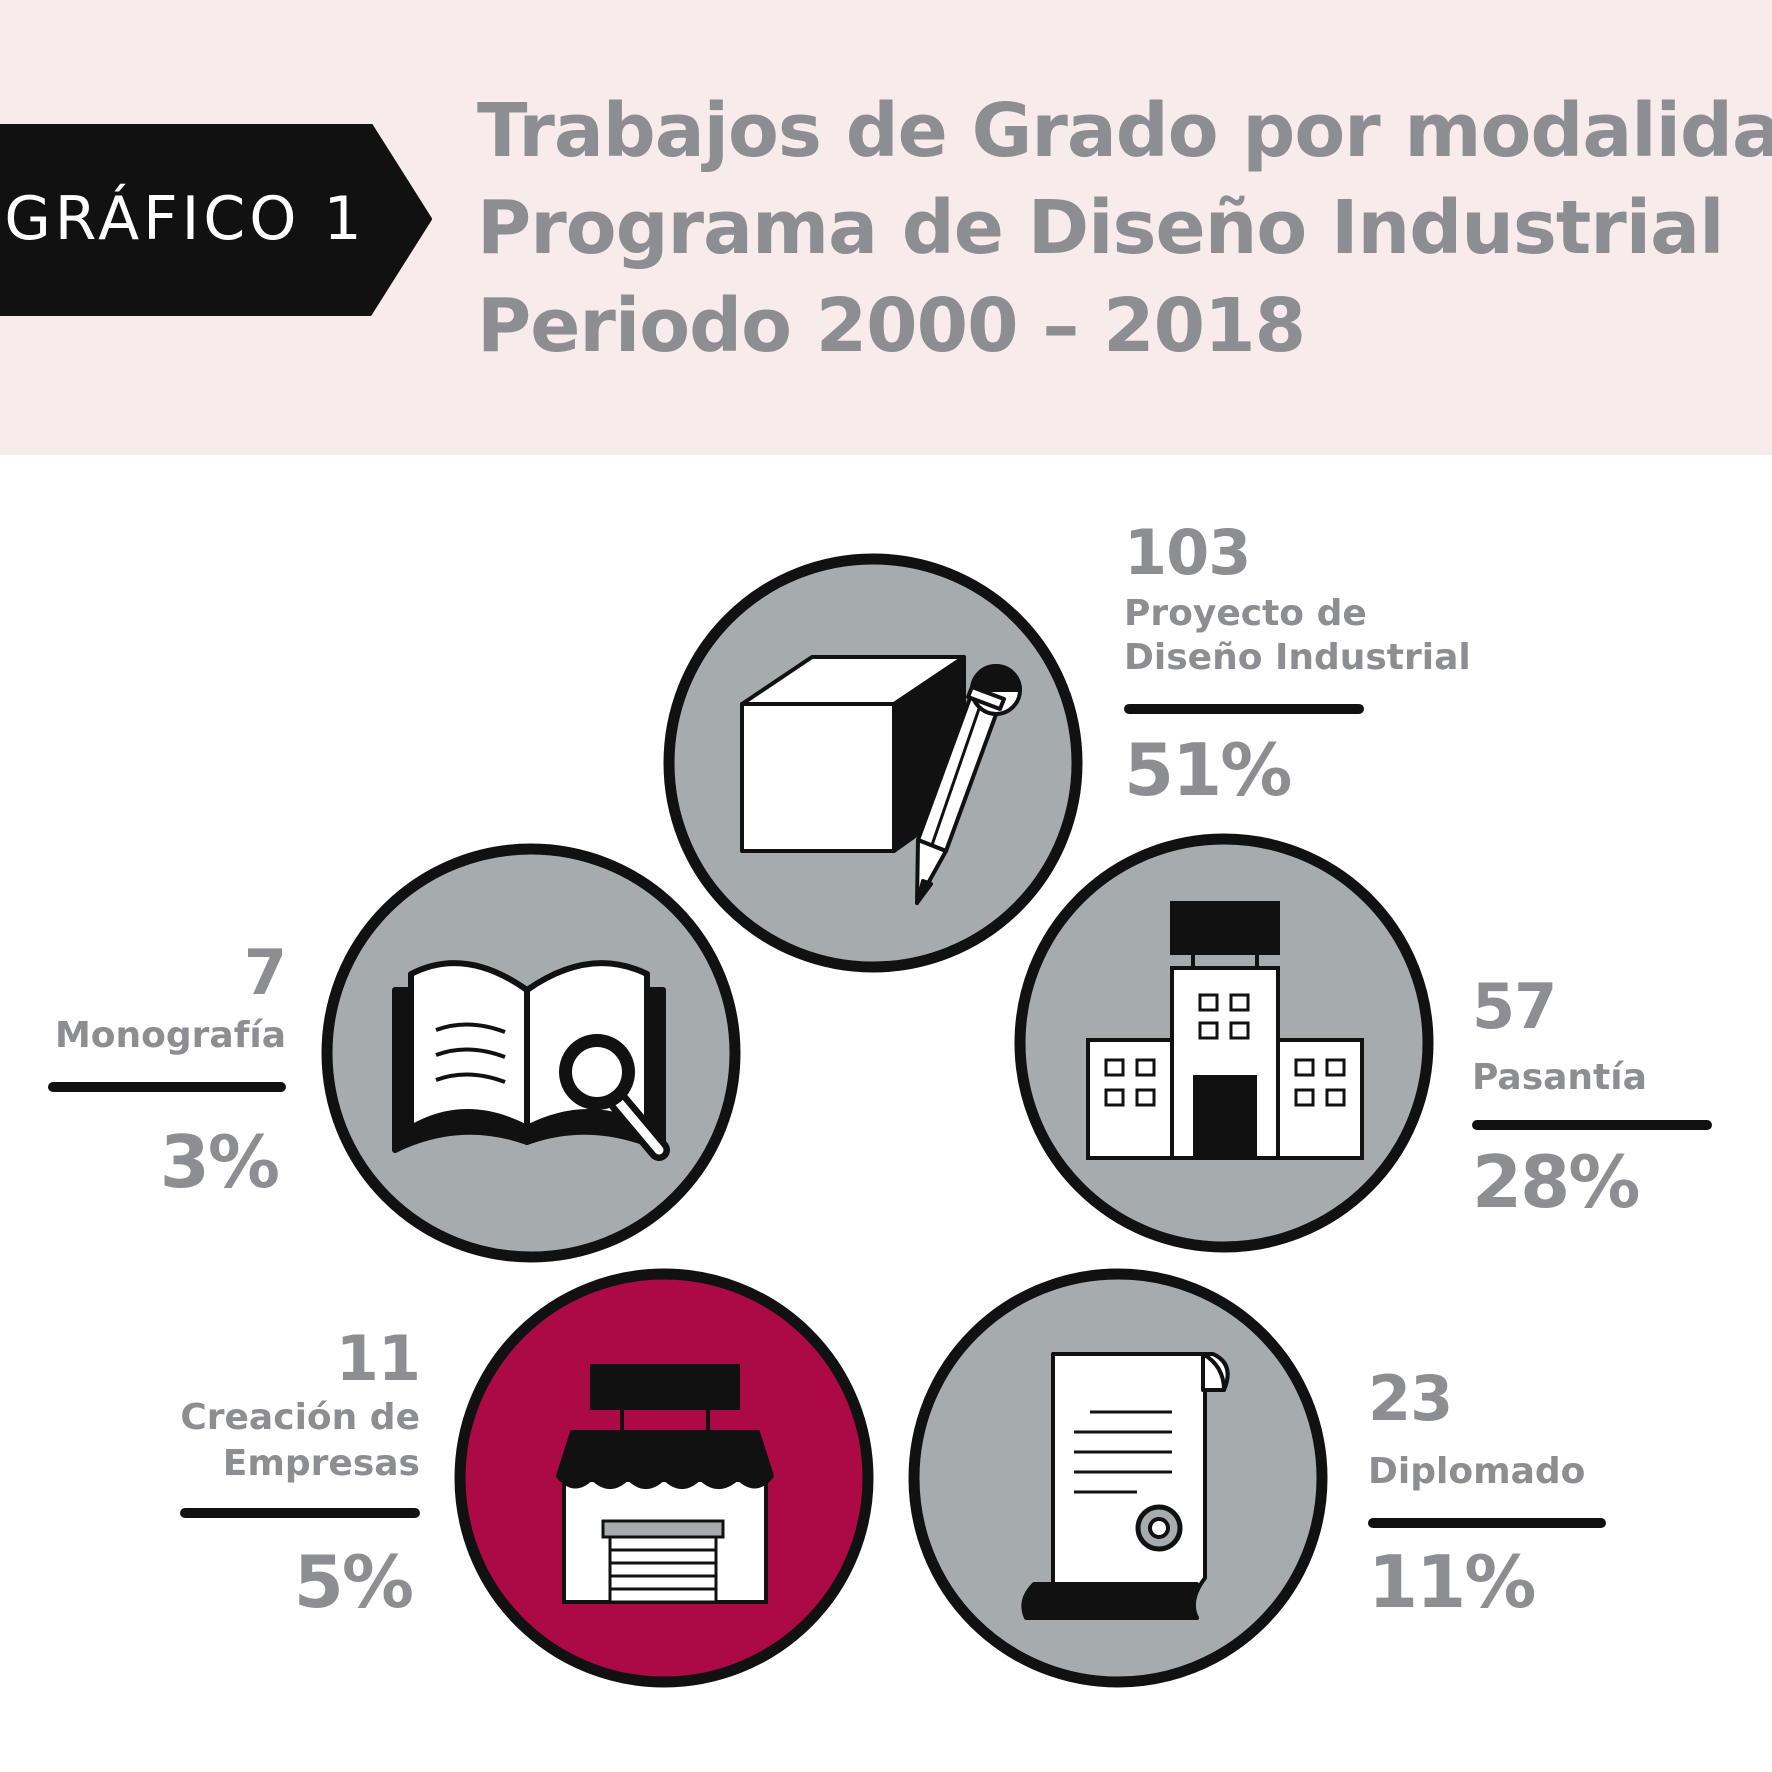 The height and width of the screenshot is (1772, 1772). I want to click on store-icon, so click(665, 1484).